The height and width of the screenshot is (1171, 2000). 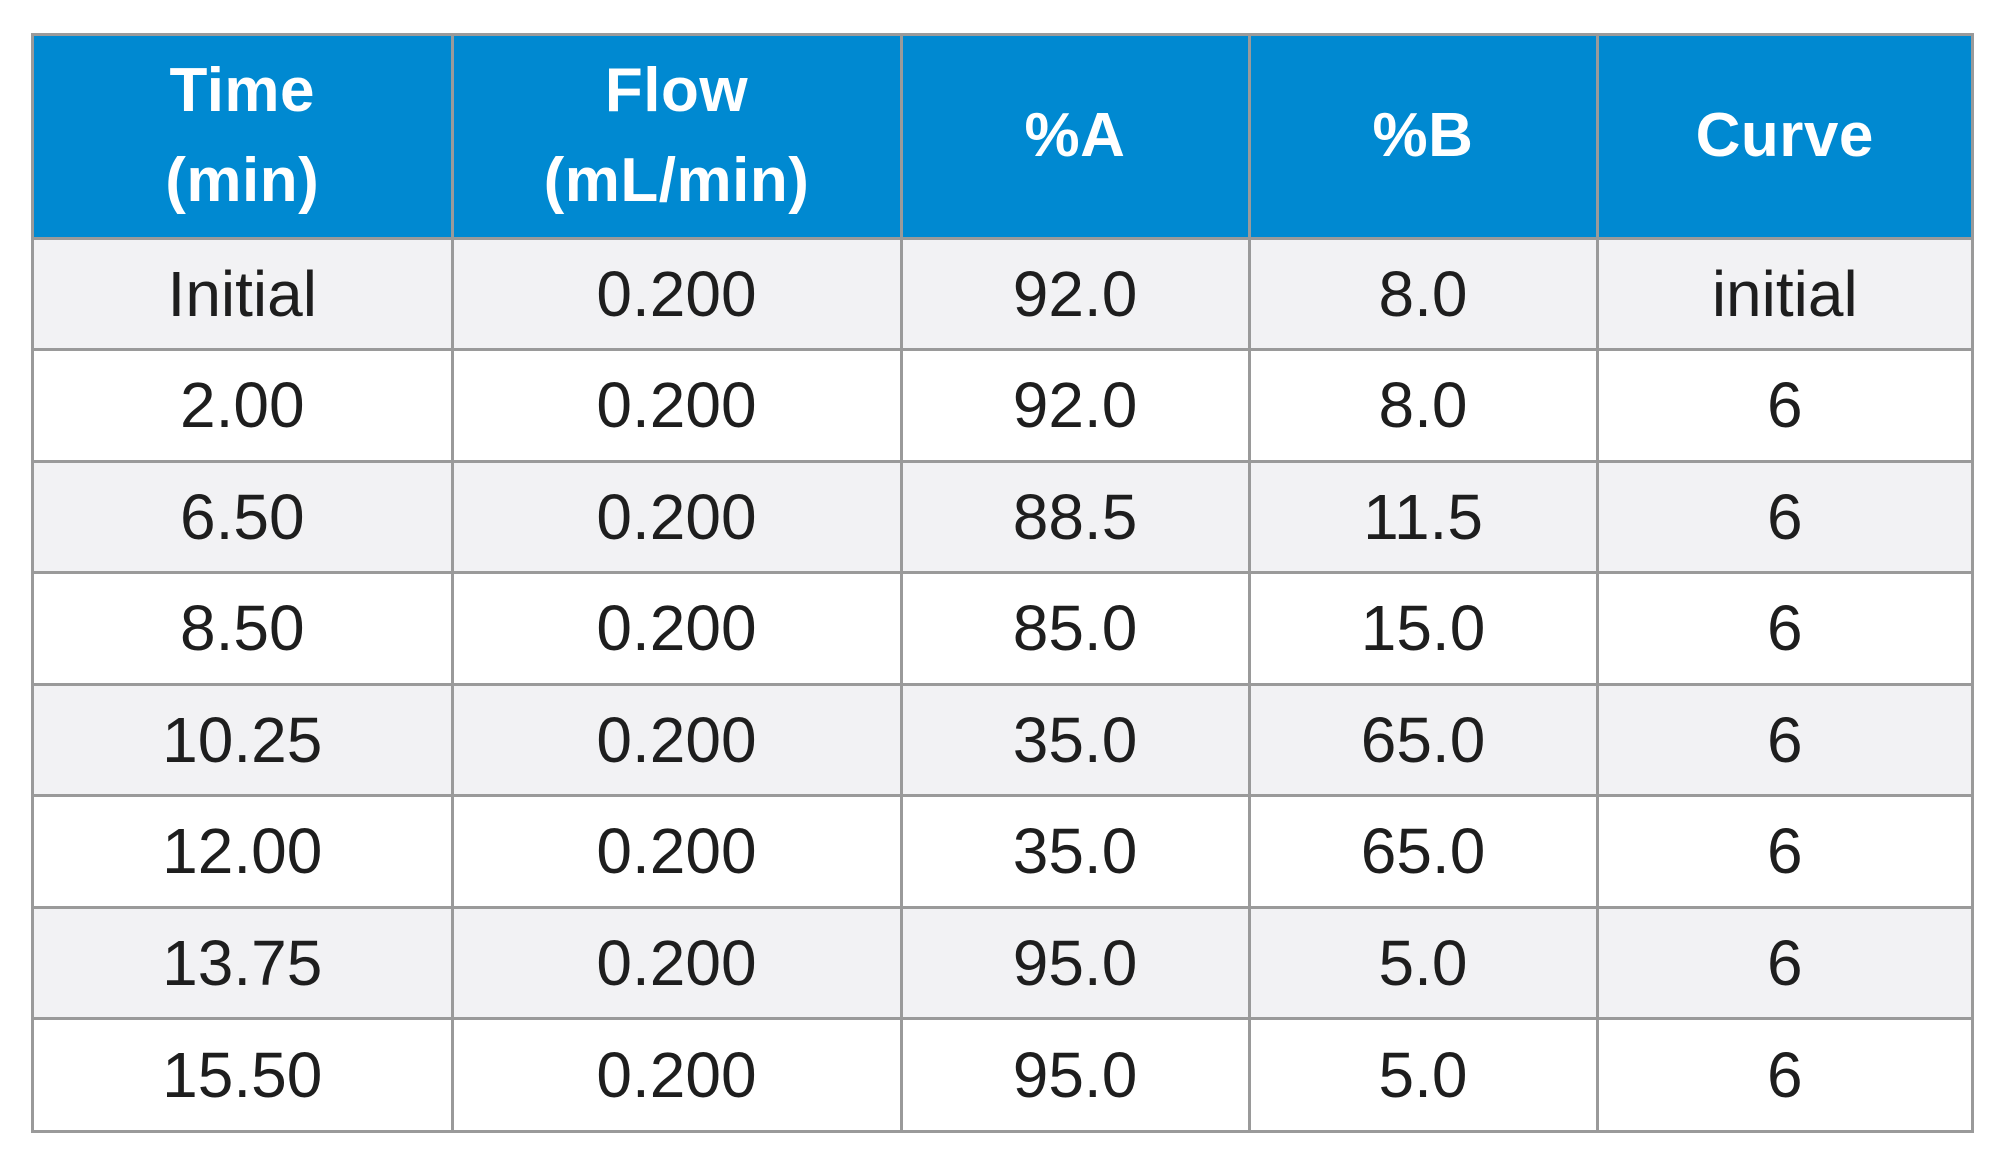 I want to click on header-flow-label: Flow, so click(x=676, y=91).